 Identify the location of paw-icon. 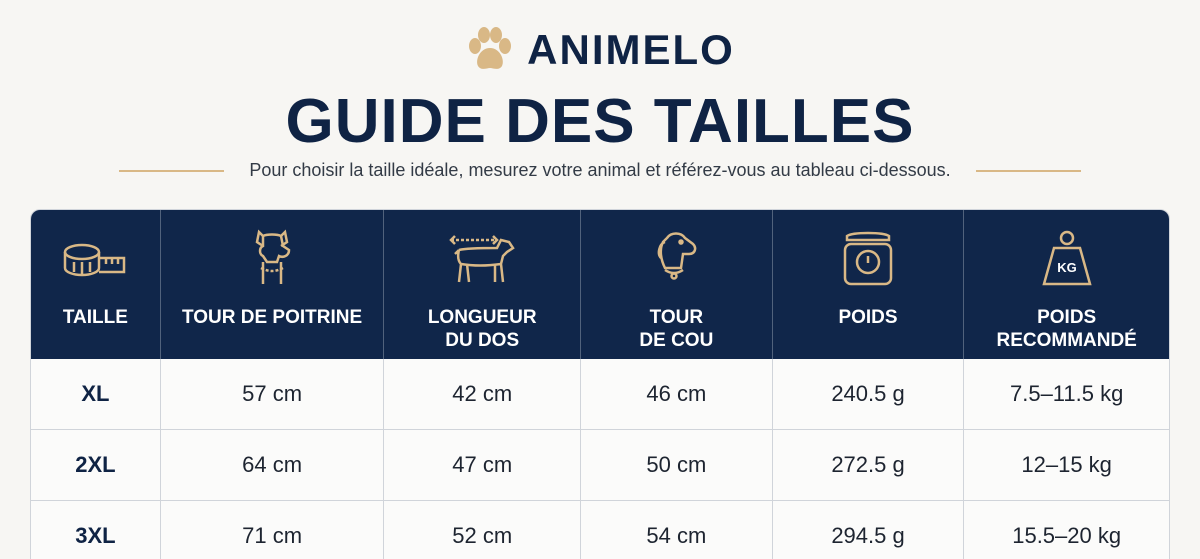
(490, 48).